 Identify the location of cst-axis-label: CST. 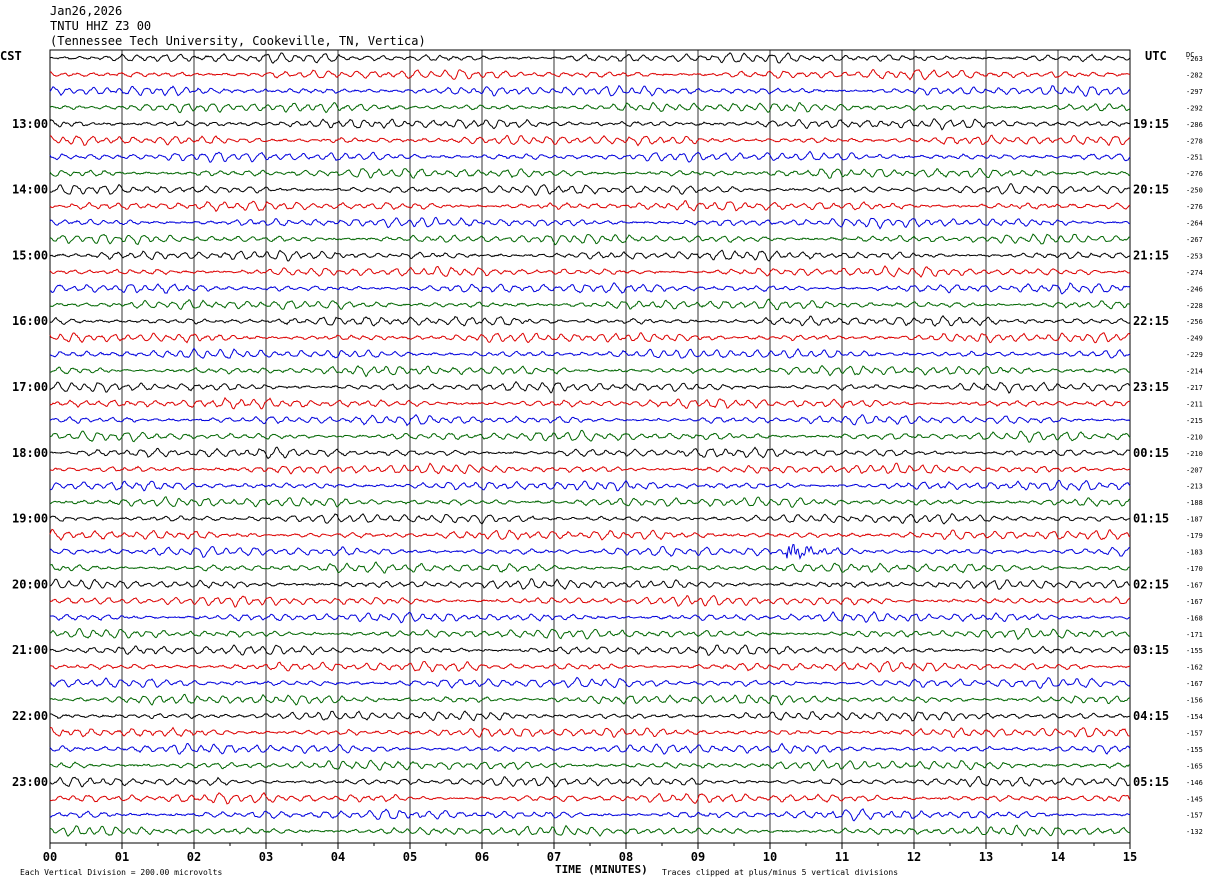
(11, 56).